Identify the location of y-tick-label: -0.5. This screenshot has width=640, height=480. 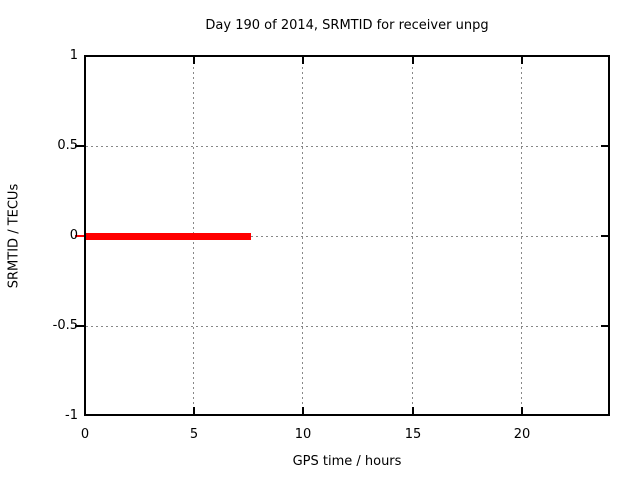
(65, 325).